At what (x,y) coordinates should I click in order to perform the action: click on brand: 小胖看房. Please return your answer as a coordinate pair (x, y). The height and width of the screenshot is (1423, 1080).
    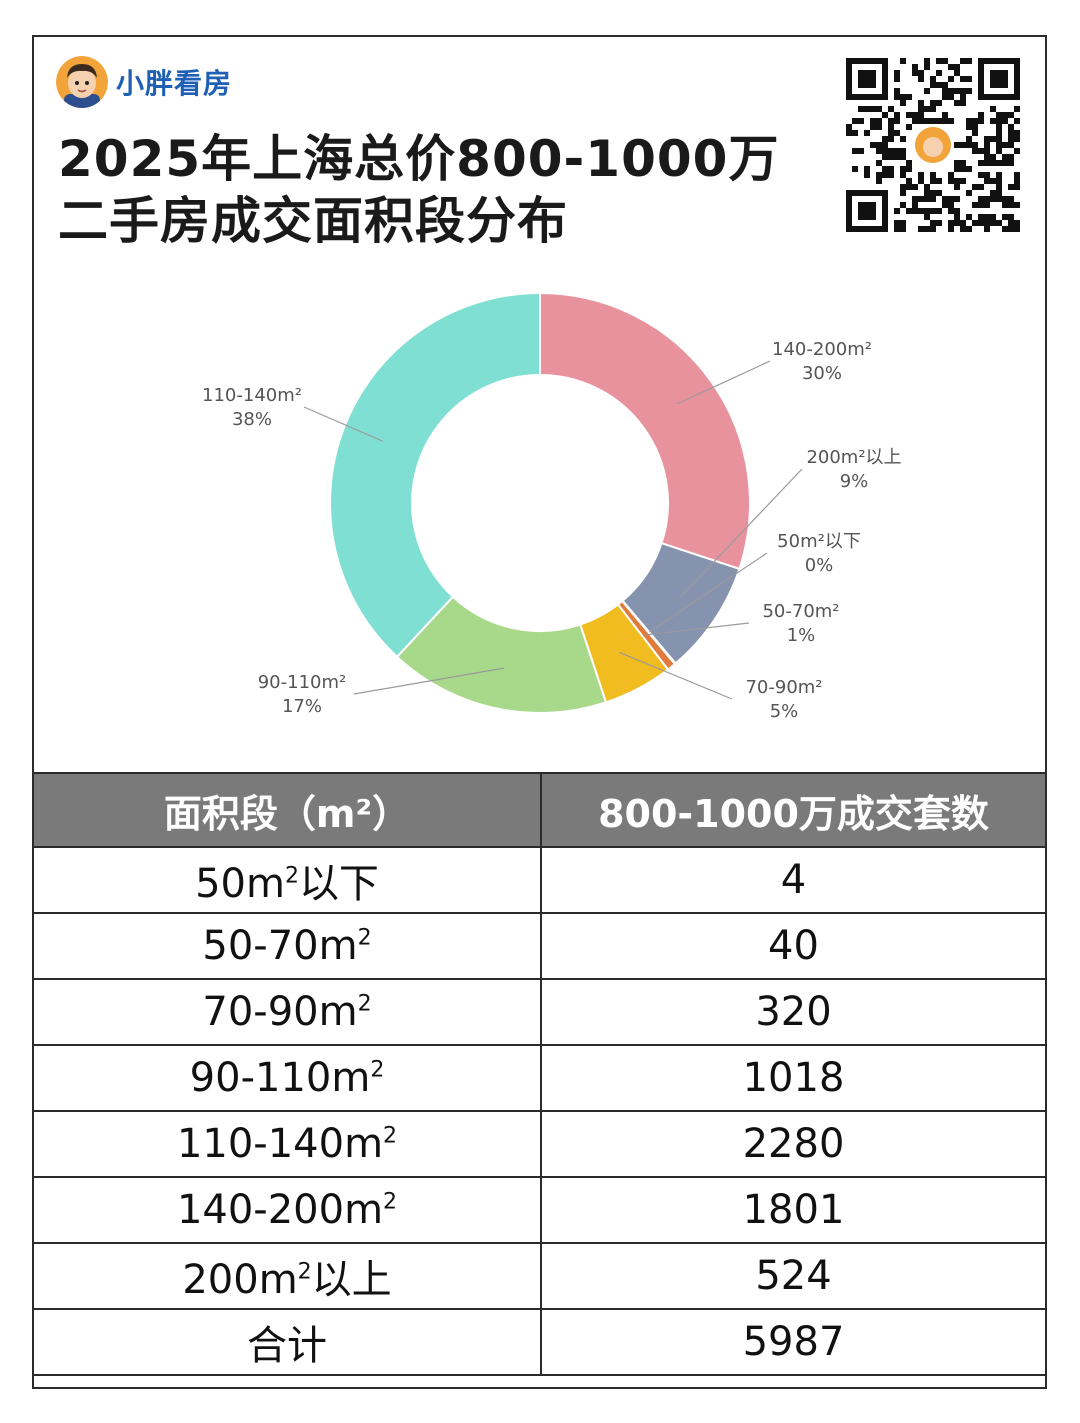
    Looking at the image, I should click on (144, 82).